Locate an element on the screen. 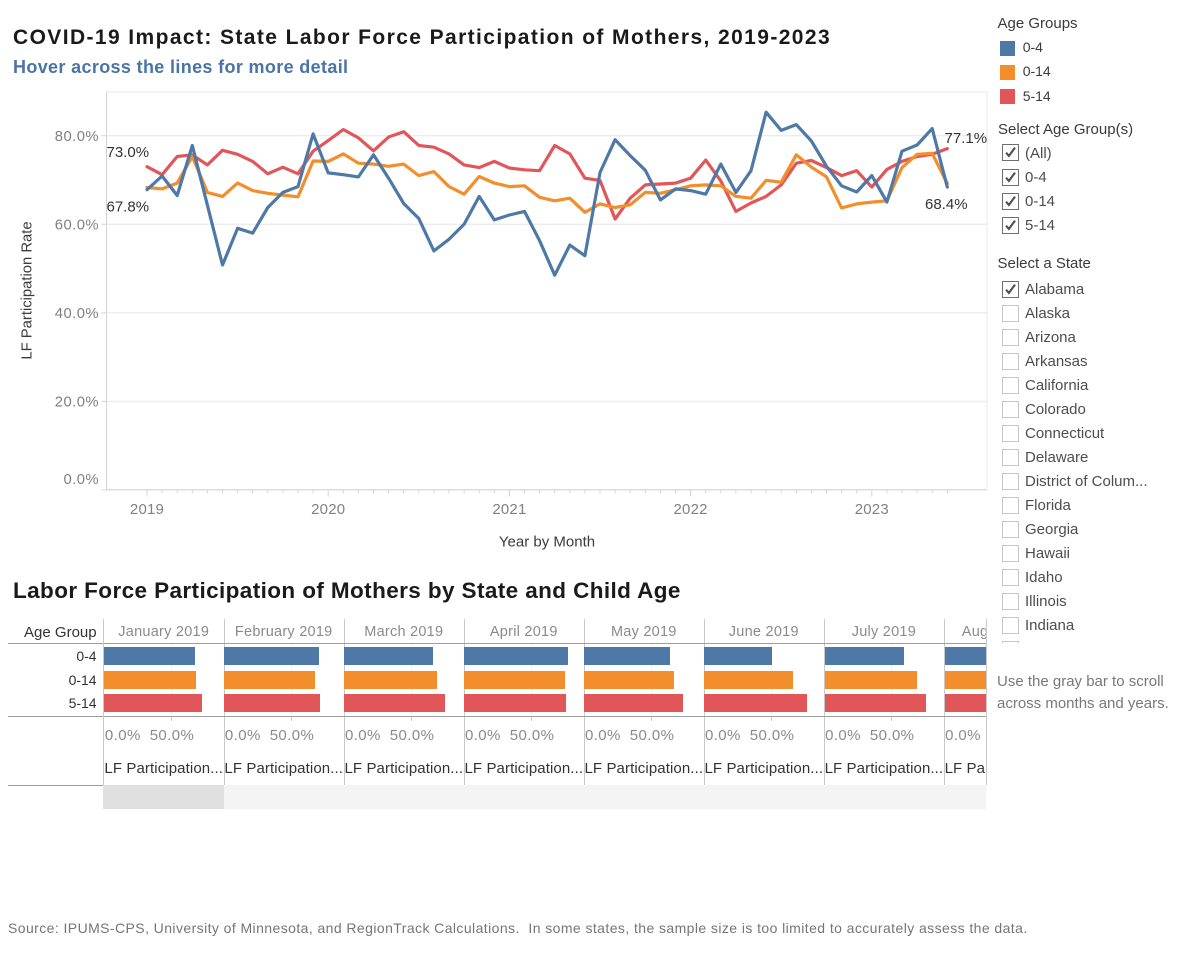 The image size is (1184, 955). svg-text: 73.0% is located at coordinates (128, 152).